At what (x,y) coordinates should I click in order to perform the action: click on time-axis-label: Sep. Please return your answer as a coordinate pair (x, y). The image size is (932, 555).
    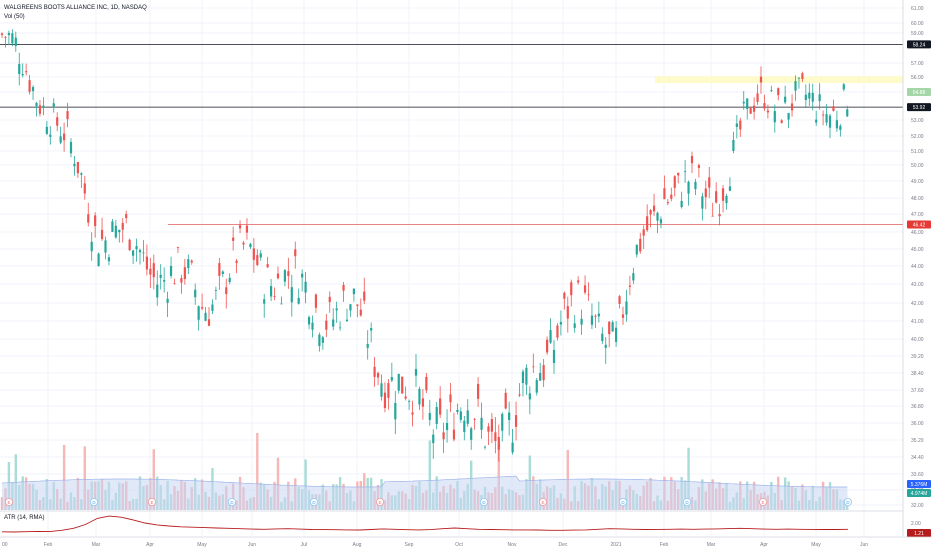
    Looking at the image, I should click on (409, 545).